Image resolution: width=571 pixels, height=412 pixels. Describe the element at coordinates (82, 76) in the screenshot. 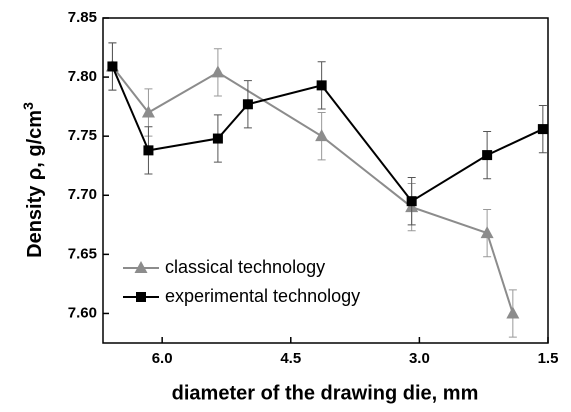

I see `y-tick-label: 7.80` at that location.